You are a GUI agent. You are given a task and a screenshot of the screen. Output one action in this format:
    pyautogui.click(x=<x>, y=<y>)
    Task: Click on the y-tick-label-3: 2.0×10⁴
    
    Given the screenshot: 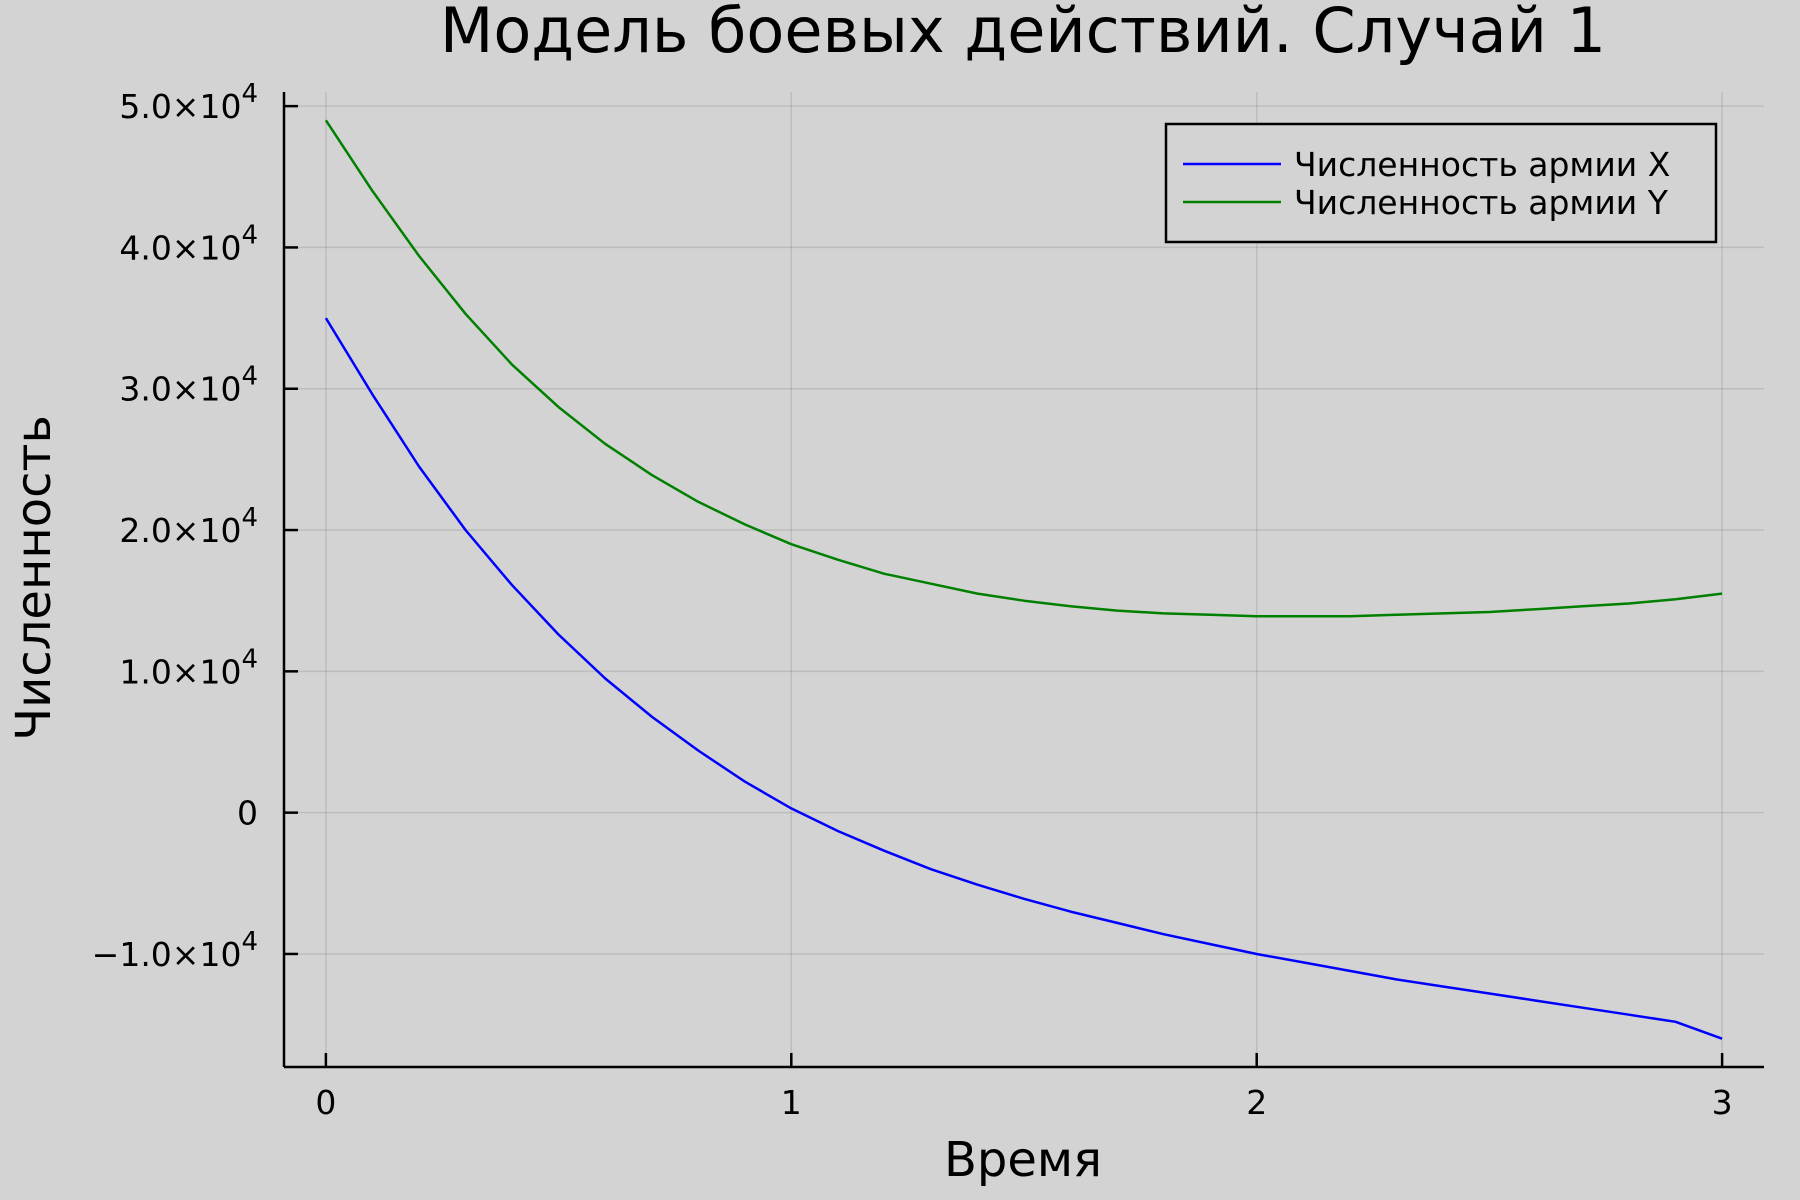 What is the action you would take?
    pyautogui.click(x=188, y=526)
    